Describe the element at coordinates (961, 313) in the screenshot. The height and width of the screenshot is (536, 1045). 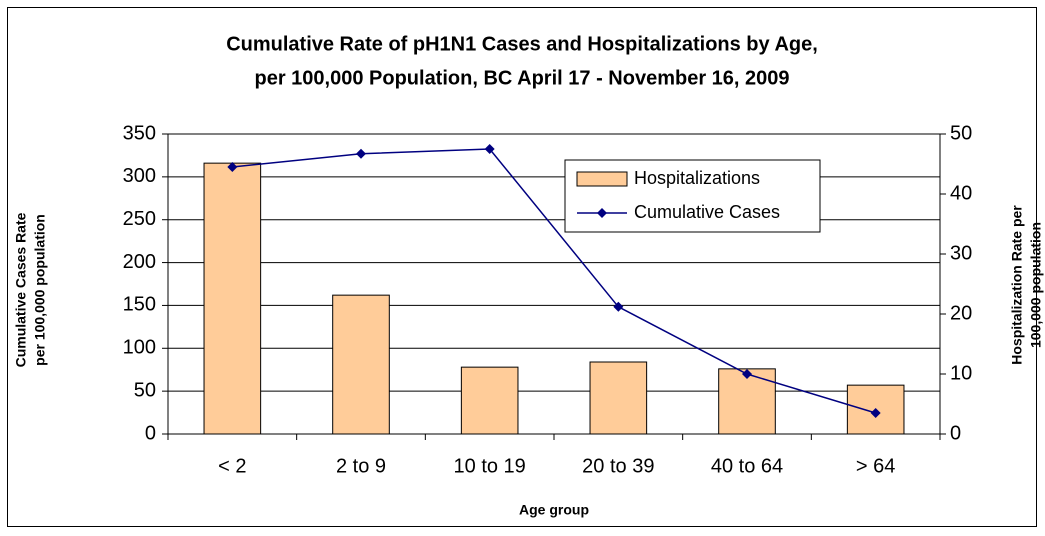
I see `y2-tick-label: 20` at that location.